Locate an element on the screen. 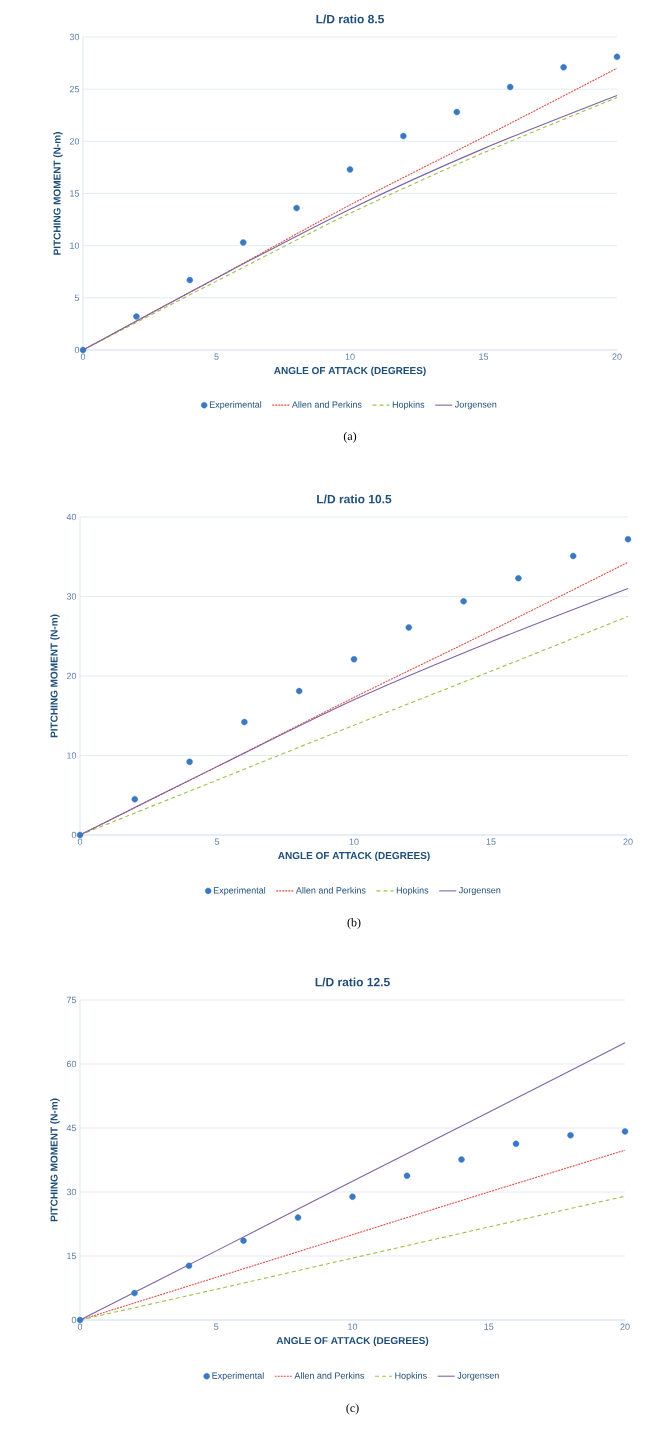 The width and height of the screenshot is (653, 1434). y-tick-label: 45 is located at coordinates (71, 1128).